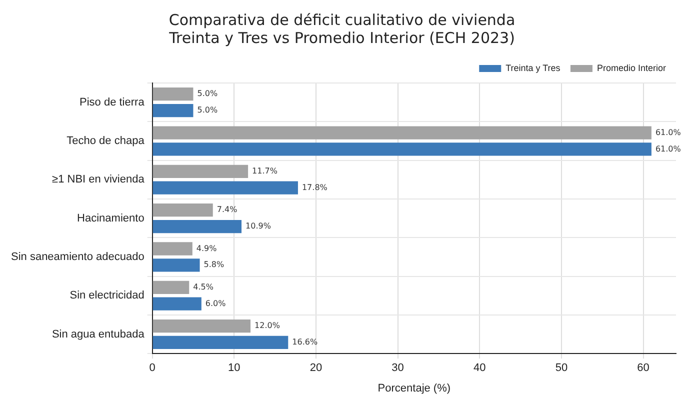  What do you see at coordinates (643, 368) in the screenshot?
I see `x-tick-label: 60` at bounding box center [643, 368].